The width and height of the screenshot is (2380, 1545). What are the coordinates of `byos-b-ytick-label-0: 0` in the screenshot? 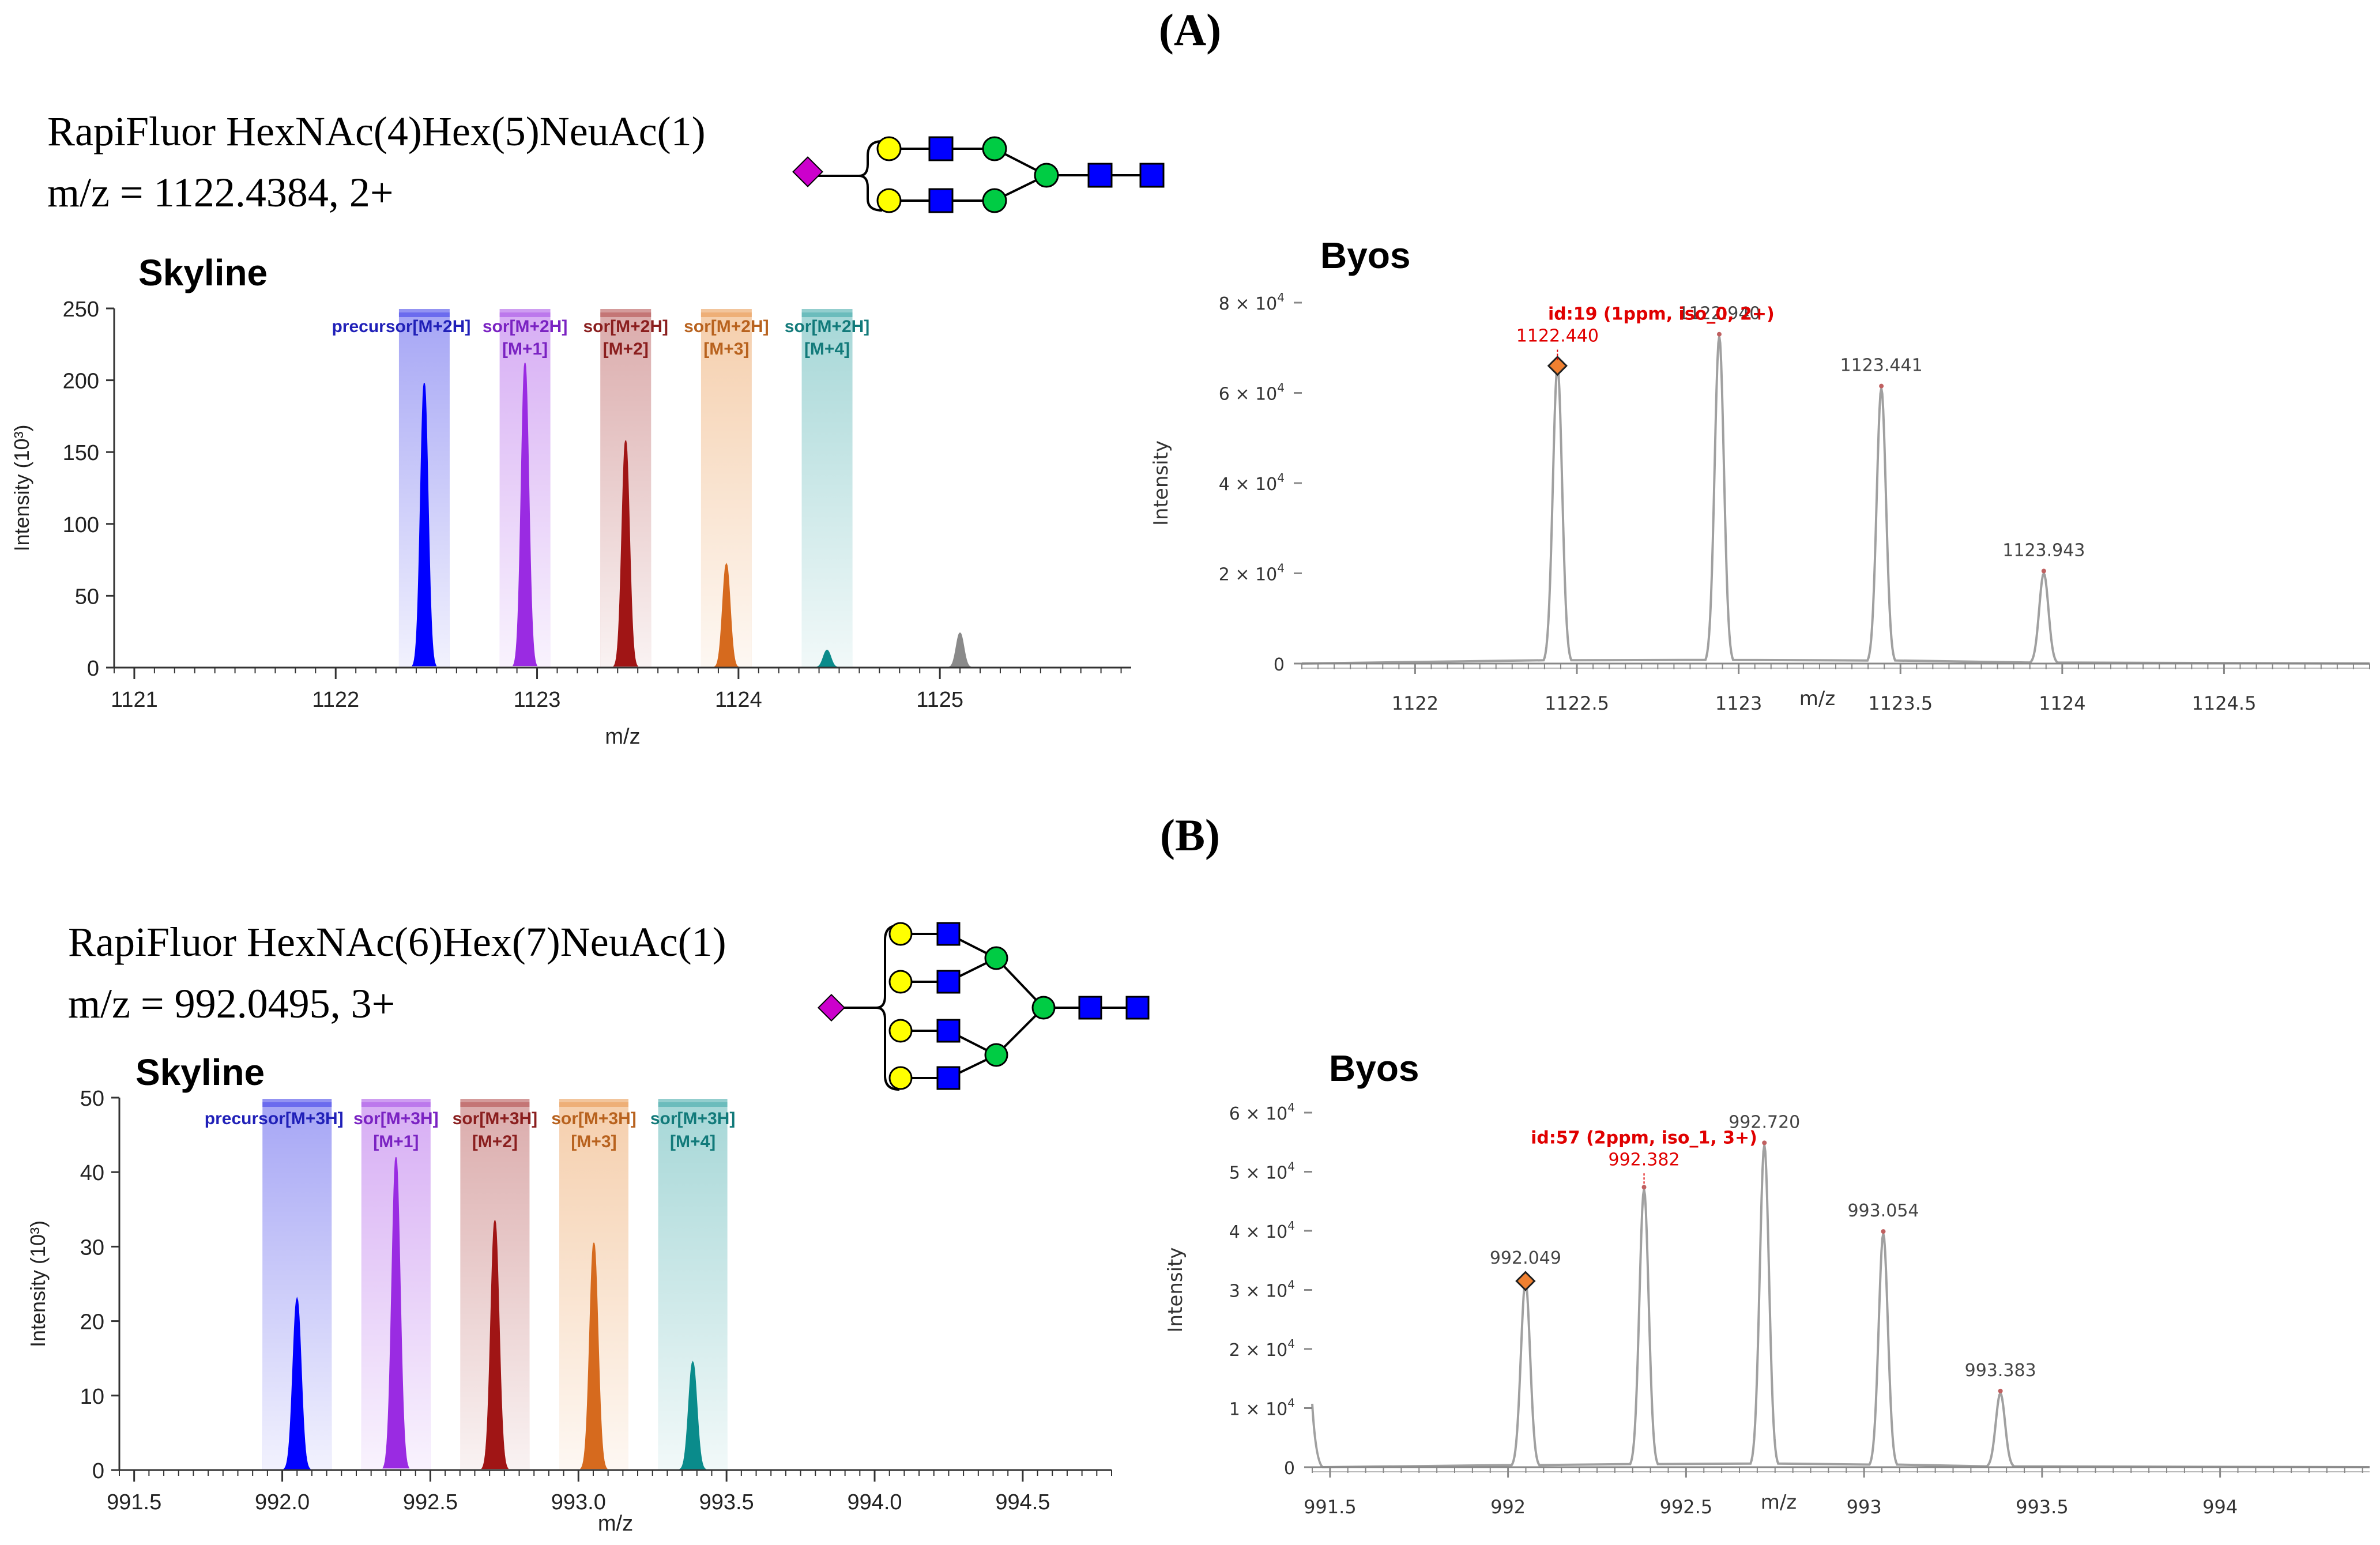 It's located at (1290, 1469).